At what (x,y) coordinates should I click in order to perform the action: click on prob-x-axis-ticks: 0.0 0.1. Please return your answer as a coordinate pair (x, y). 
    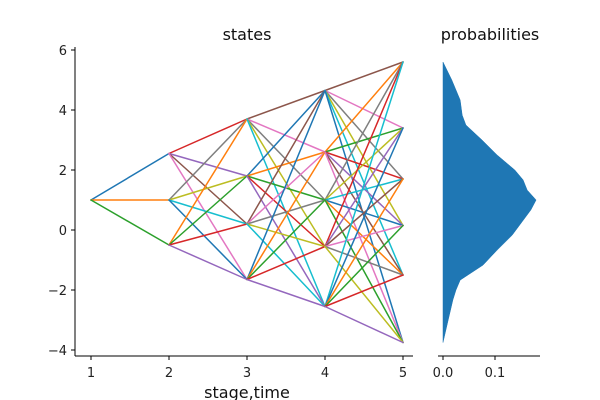
    Looking at the image, I should click on (469, 368).